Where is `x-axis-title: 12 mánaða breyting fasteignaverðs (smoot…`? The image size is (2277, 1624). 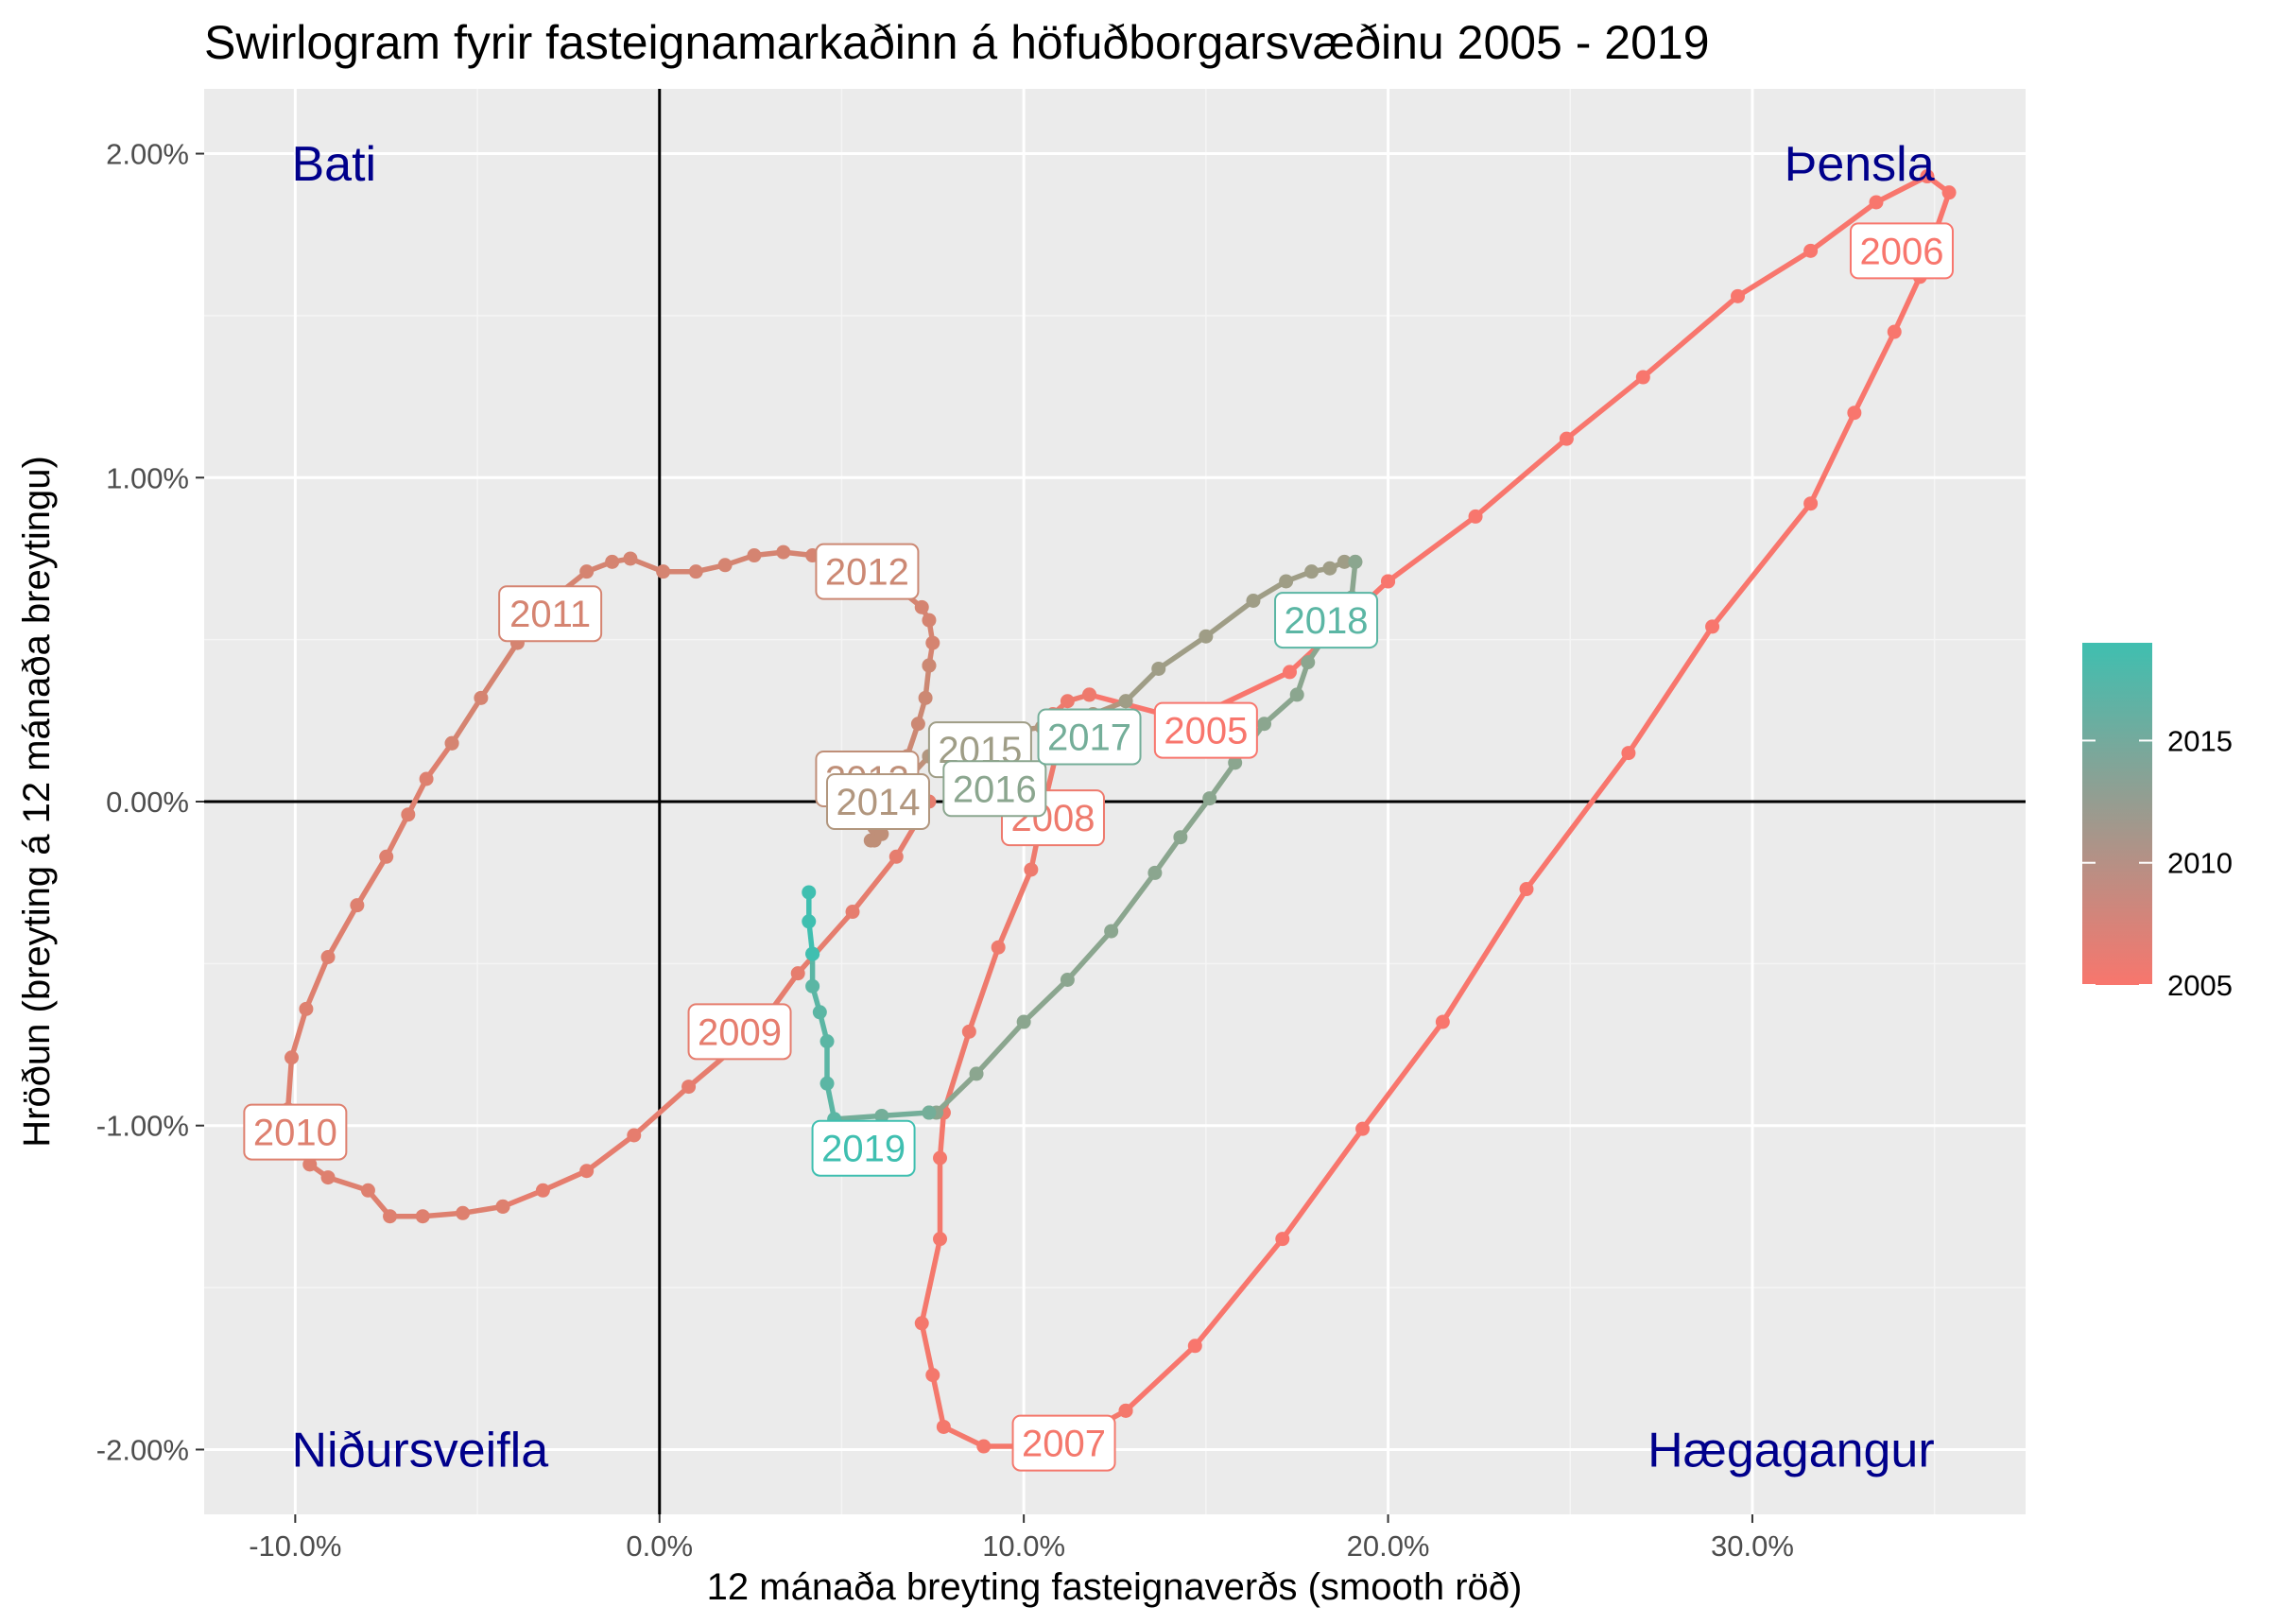 x-axis-title: 12 mánaða breyting fasteignaverðs (smoot… is located at coordinates (1115, 1587).